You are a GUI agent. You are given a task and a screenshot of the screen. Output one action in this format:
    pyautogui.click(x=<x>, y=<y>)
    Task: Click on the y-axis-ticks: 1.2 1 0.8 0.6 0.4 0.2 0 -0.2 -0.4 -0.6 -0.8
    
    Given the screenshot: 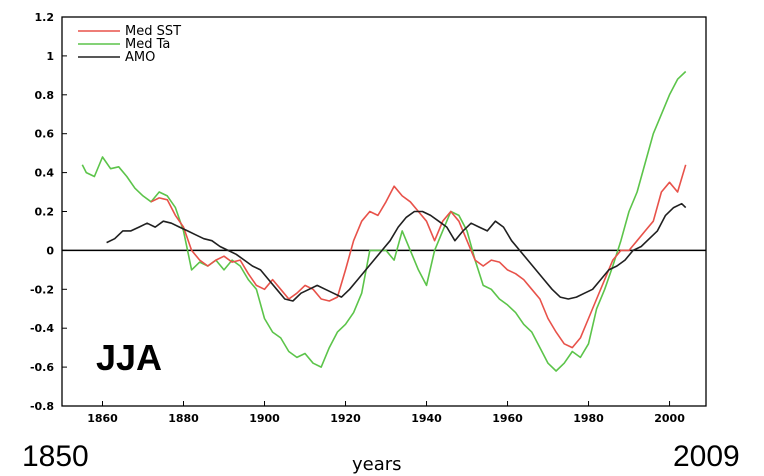 What is the action you would take?
    pyautogui.click(x=48, y=212)
    